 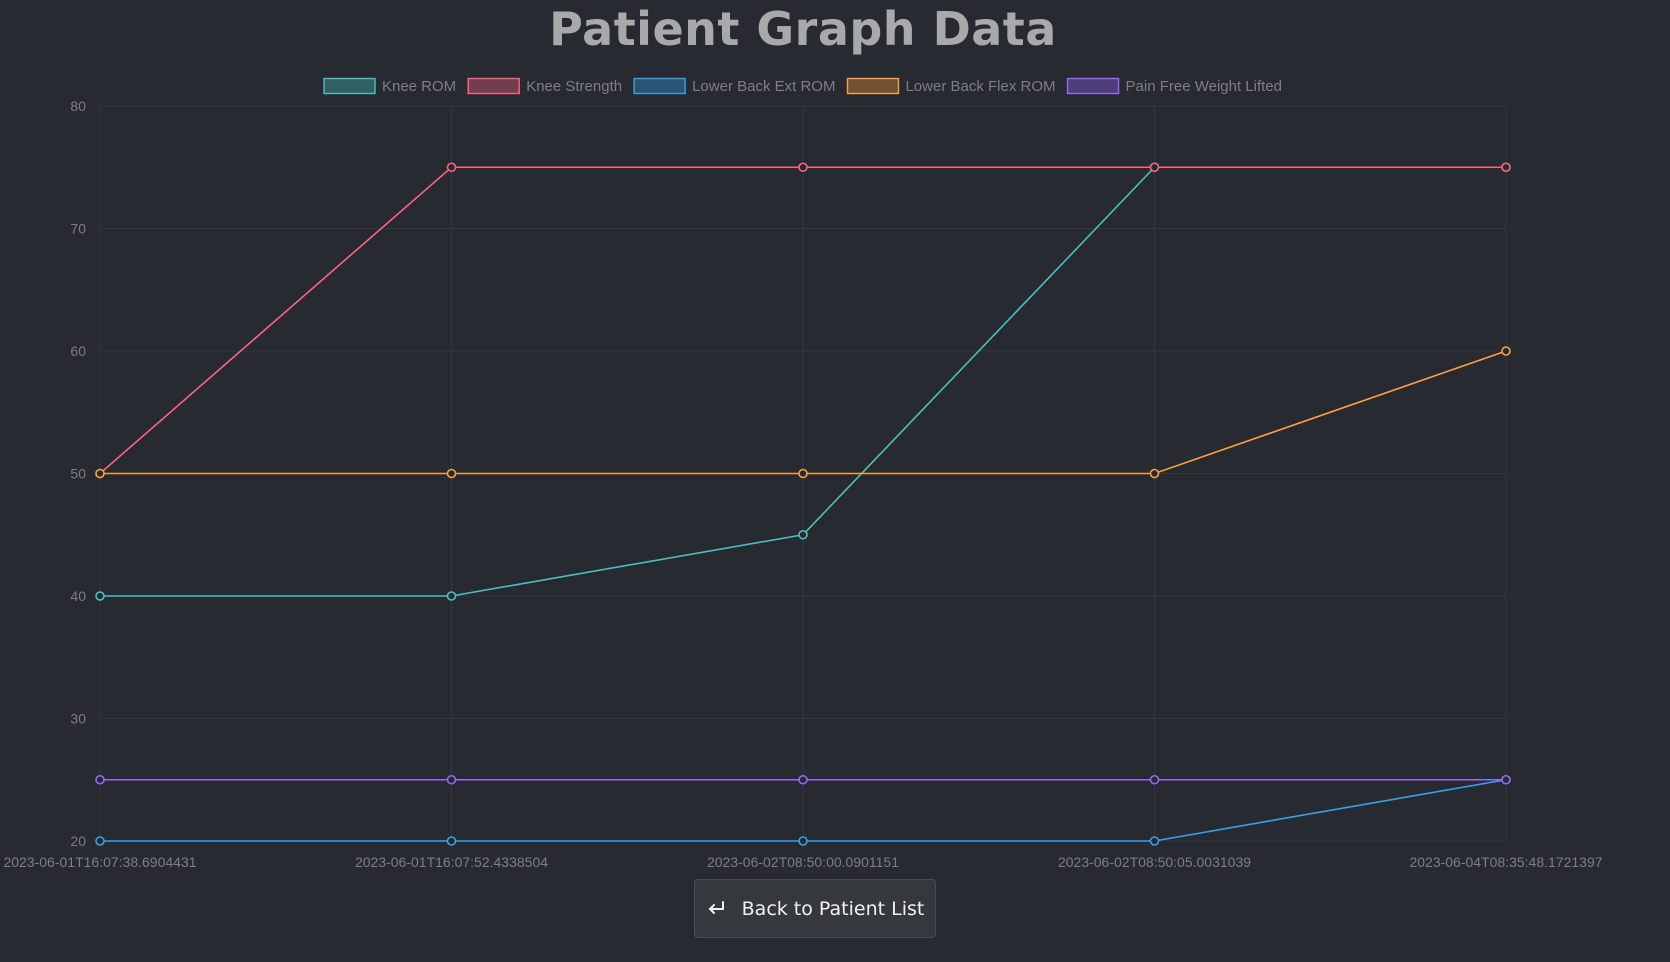 I want to click on back-button-label: Back to Patient List, so click(x=833, y=908).